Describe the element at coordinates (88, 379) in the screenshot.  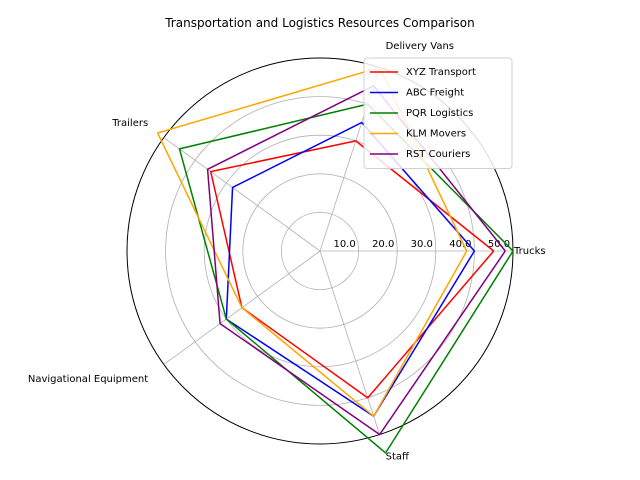
I see `axis-label-3: Navigational Equipment` at that location.